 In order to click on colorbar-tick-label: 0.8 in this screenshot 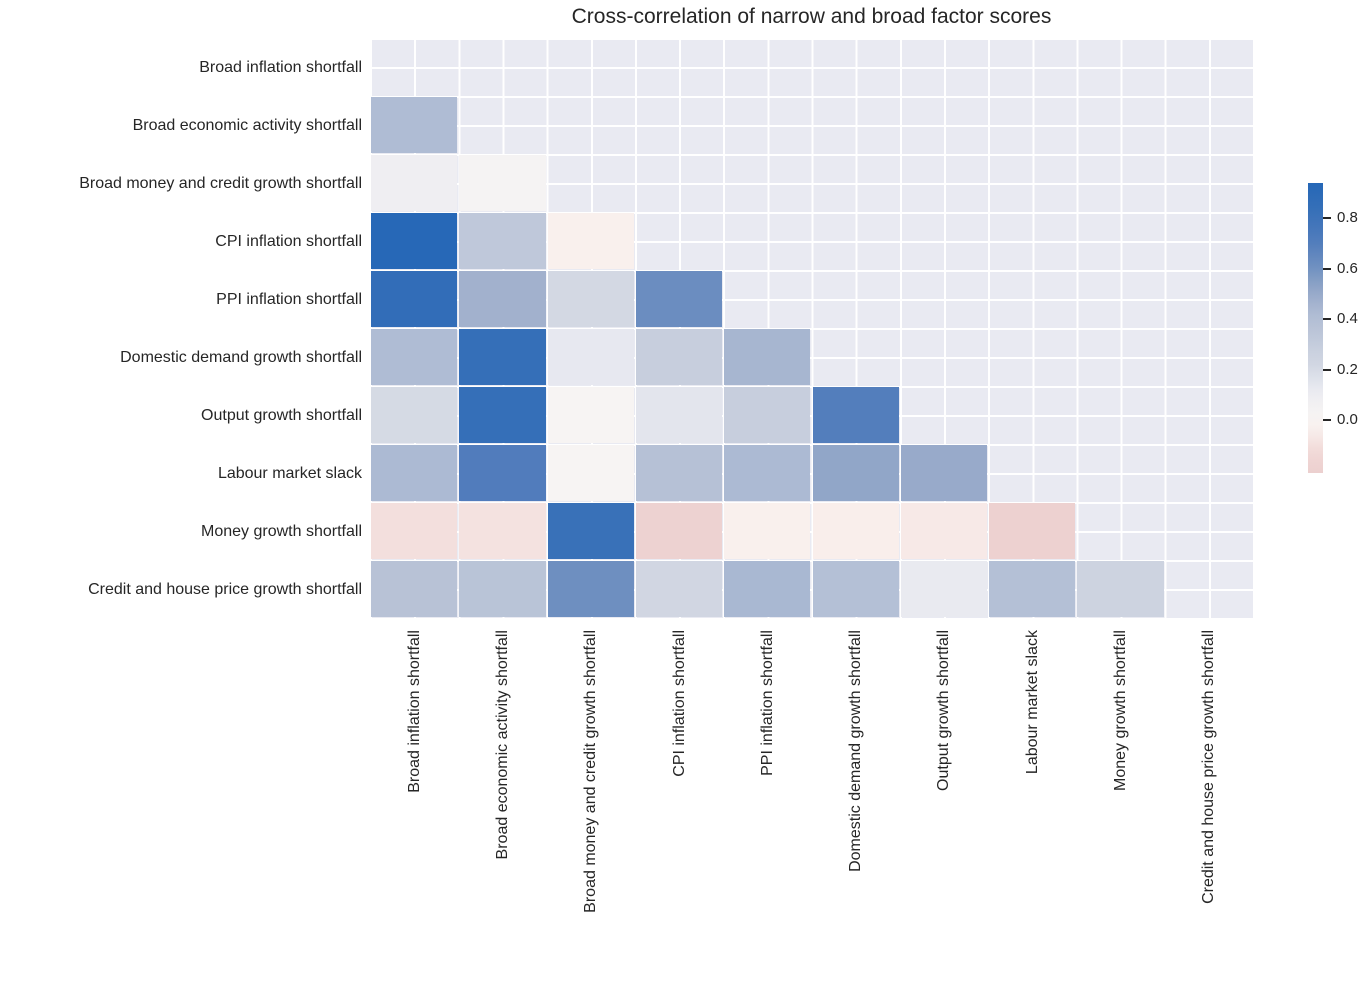, I will do `click(1347, 218)`.